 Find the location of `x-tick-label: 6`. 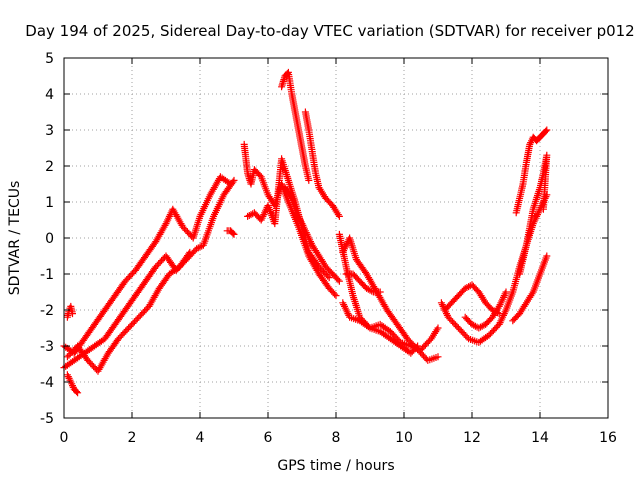

x-tick-label: 6 is located at coordinates (268, 438).